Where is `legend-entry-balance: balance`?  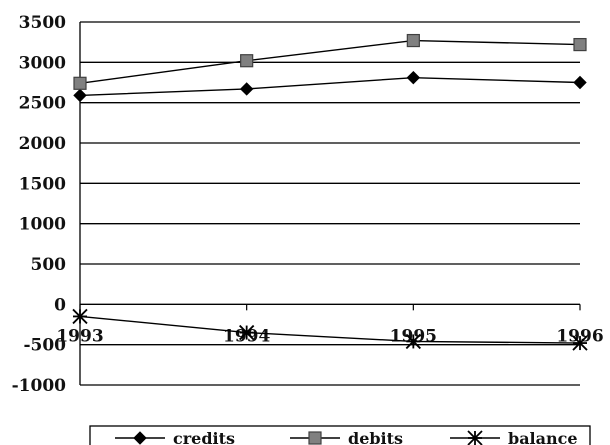 legend-entry-balance: balance is located at coordinates (514, 437).